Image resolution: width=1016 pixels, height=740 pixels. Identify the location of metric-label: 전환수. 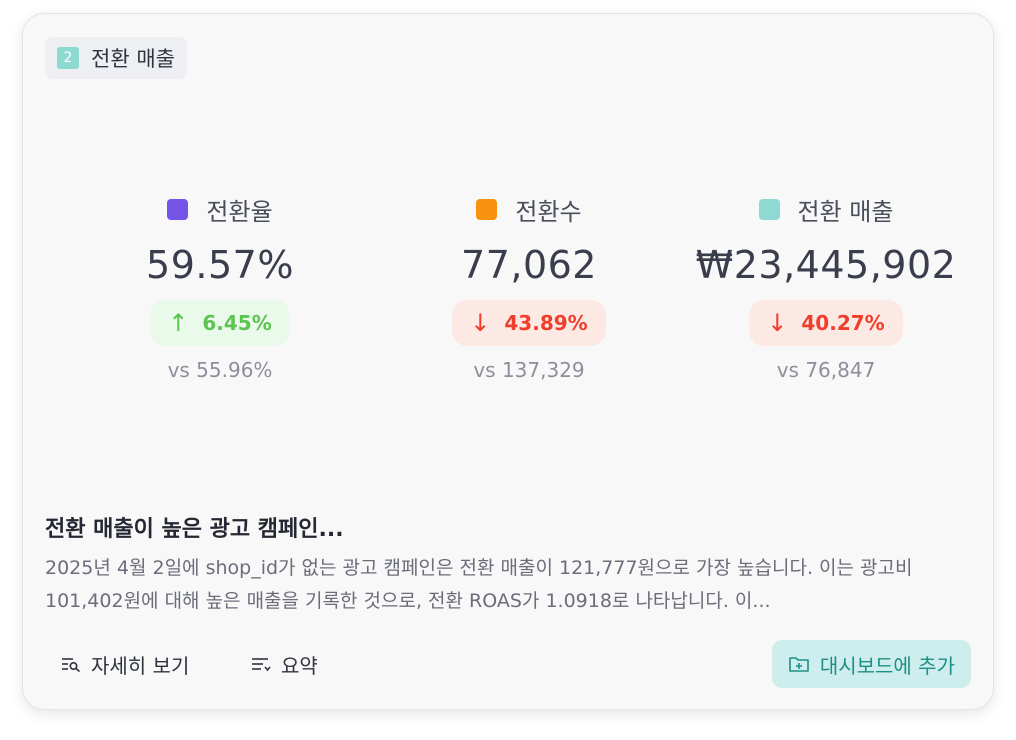
(548, 211).